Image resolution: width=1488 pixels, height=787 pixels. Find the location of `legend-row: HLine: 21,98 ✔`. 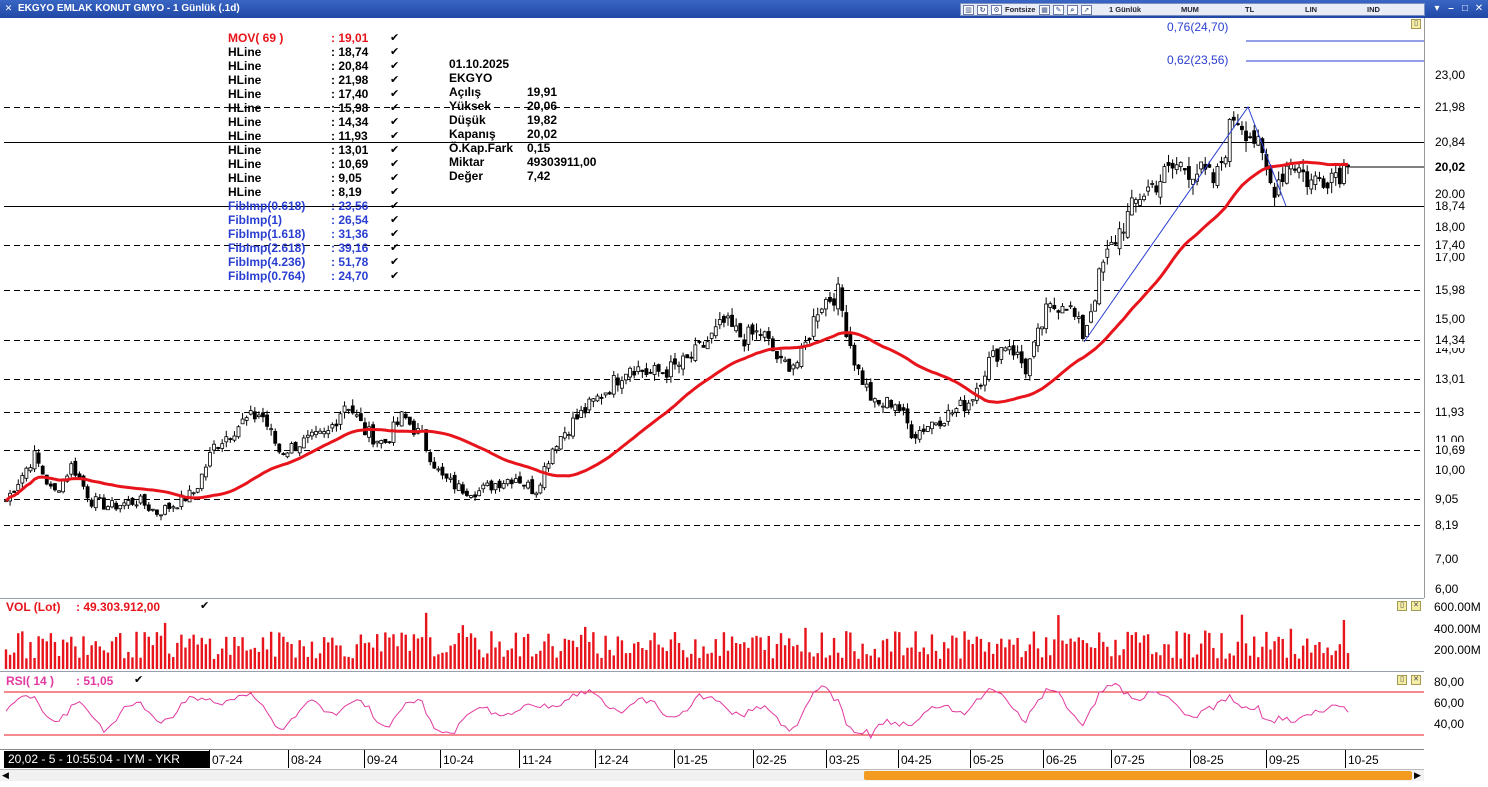

legend-row: HLine: 21,98 ✔ is located at coordinates (318, 80).